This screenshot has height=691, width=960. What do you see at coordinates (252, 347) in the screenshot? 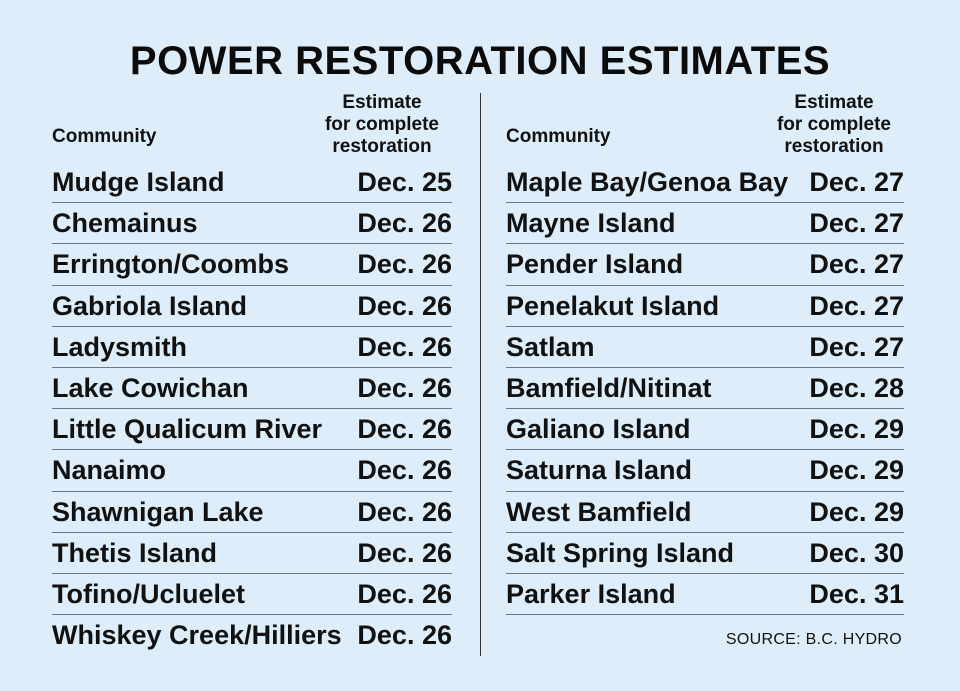
I see `table-row: Ladysmith Dec. 26` at bounding box center [252, 347].